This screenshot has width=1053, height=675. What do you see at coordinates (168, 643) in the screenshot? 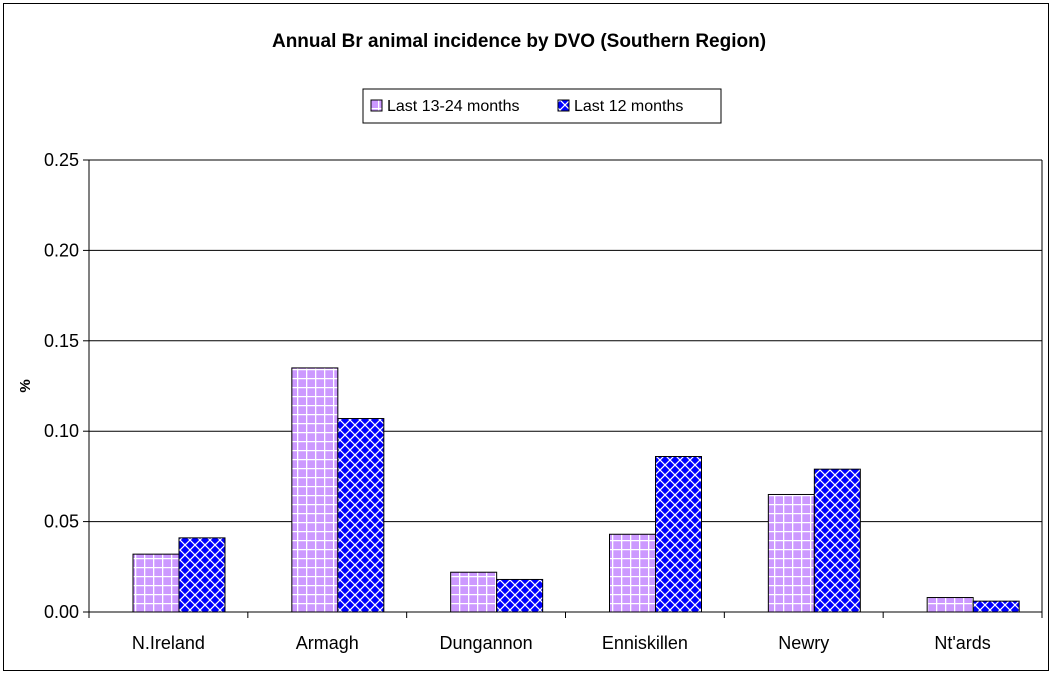
I see `x-tick-label: N.Ireland` at bounding box center [168, 643].